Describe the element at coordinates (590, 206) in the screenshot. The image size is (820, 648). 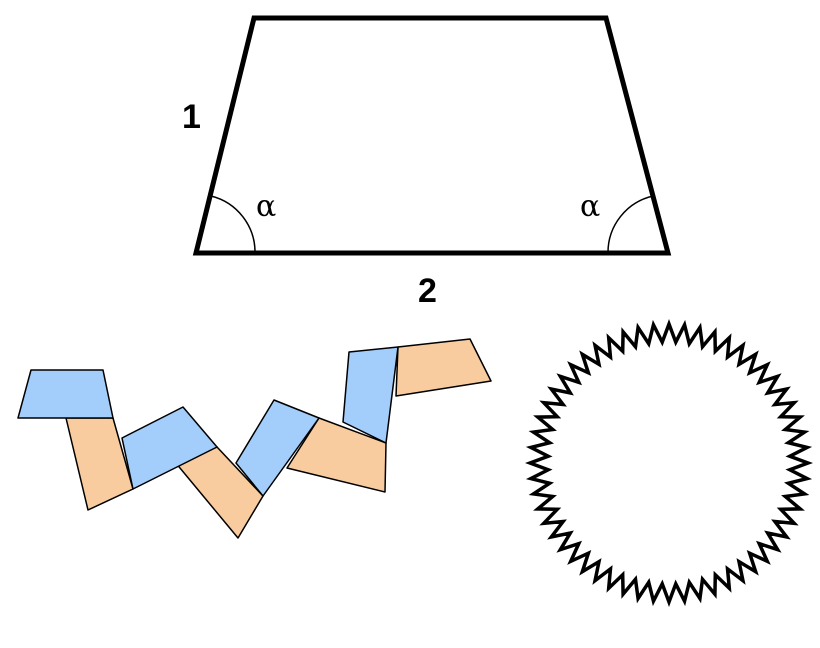
I see `angle-label-right: α` at that location.